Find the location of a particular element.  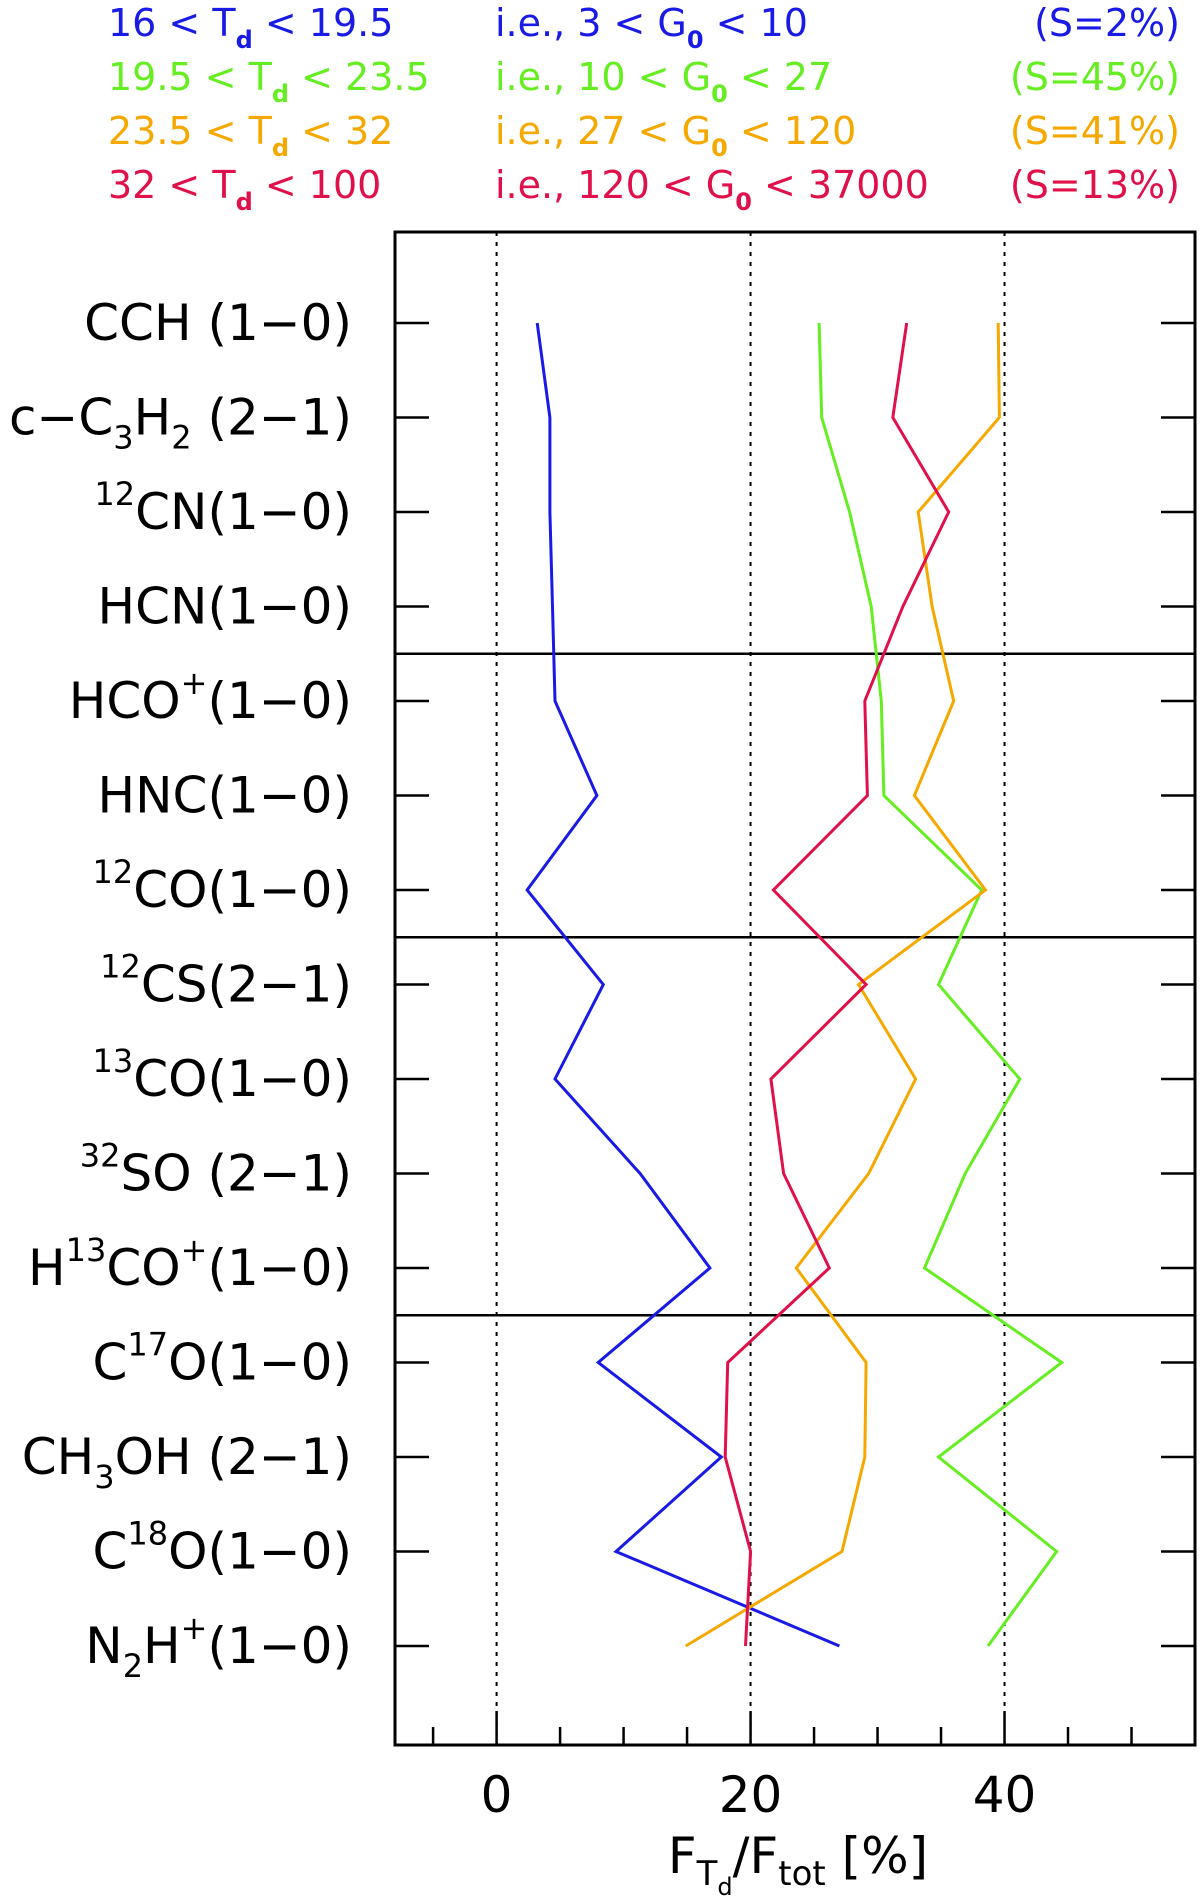

y-label-ch3oh: CH3OH (2−1) is located at coordinates (187, 1462).